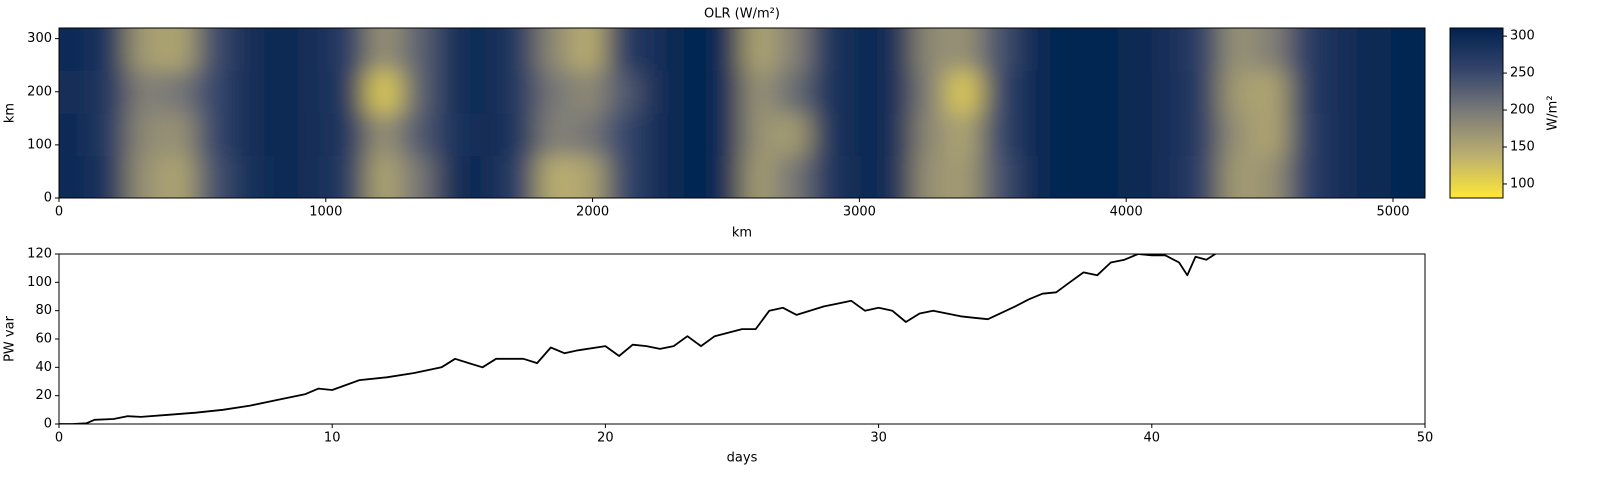 The width and height of the screenshot is (1600, 480). What do you see at coordinates (878, 438) in the screenshot?
I see `x-tick-label: 30` at bounding box center [878, 438].